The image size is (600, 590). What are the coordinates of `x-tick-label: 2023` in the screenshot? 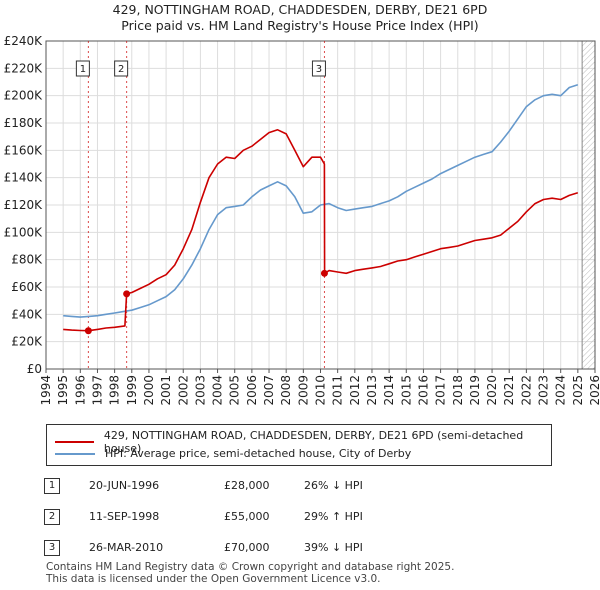 It's located at (544, 390).